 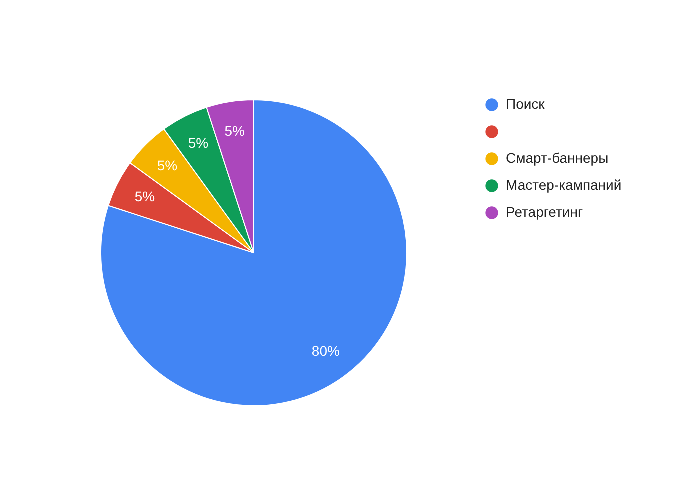 I want to click on data-label: 80%, so click(x=326, y=351).